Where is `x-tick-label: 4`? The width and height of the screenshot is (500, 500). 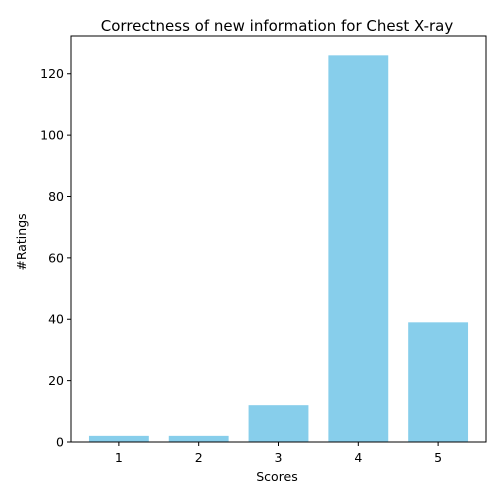
x-tick-label: 4 is located at coordinates (358, 457).